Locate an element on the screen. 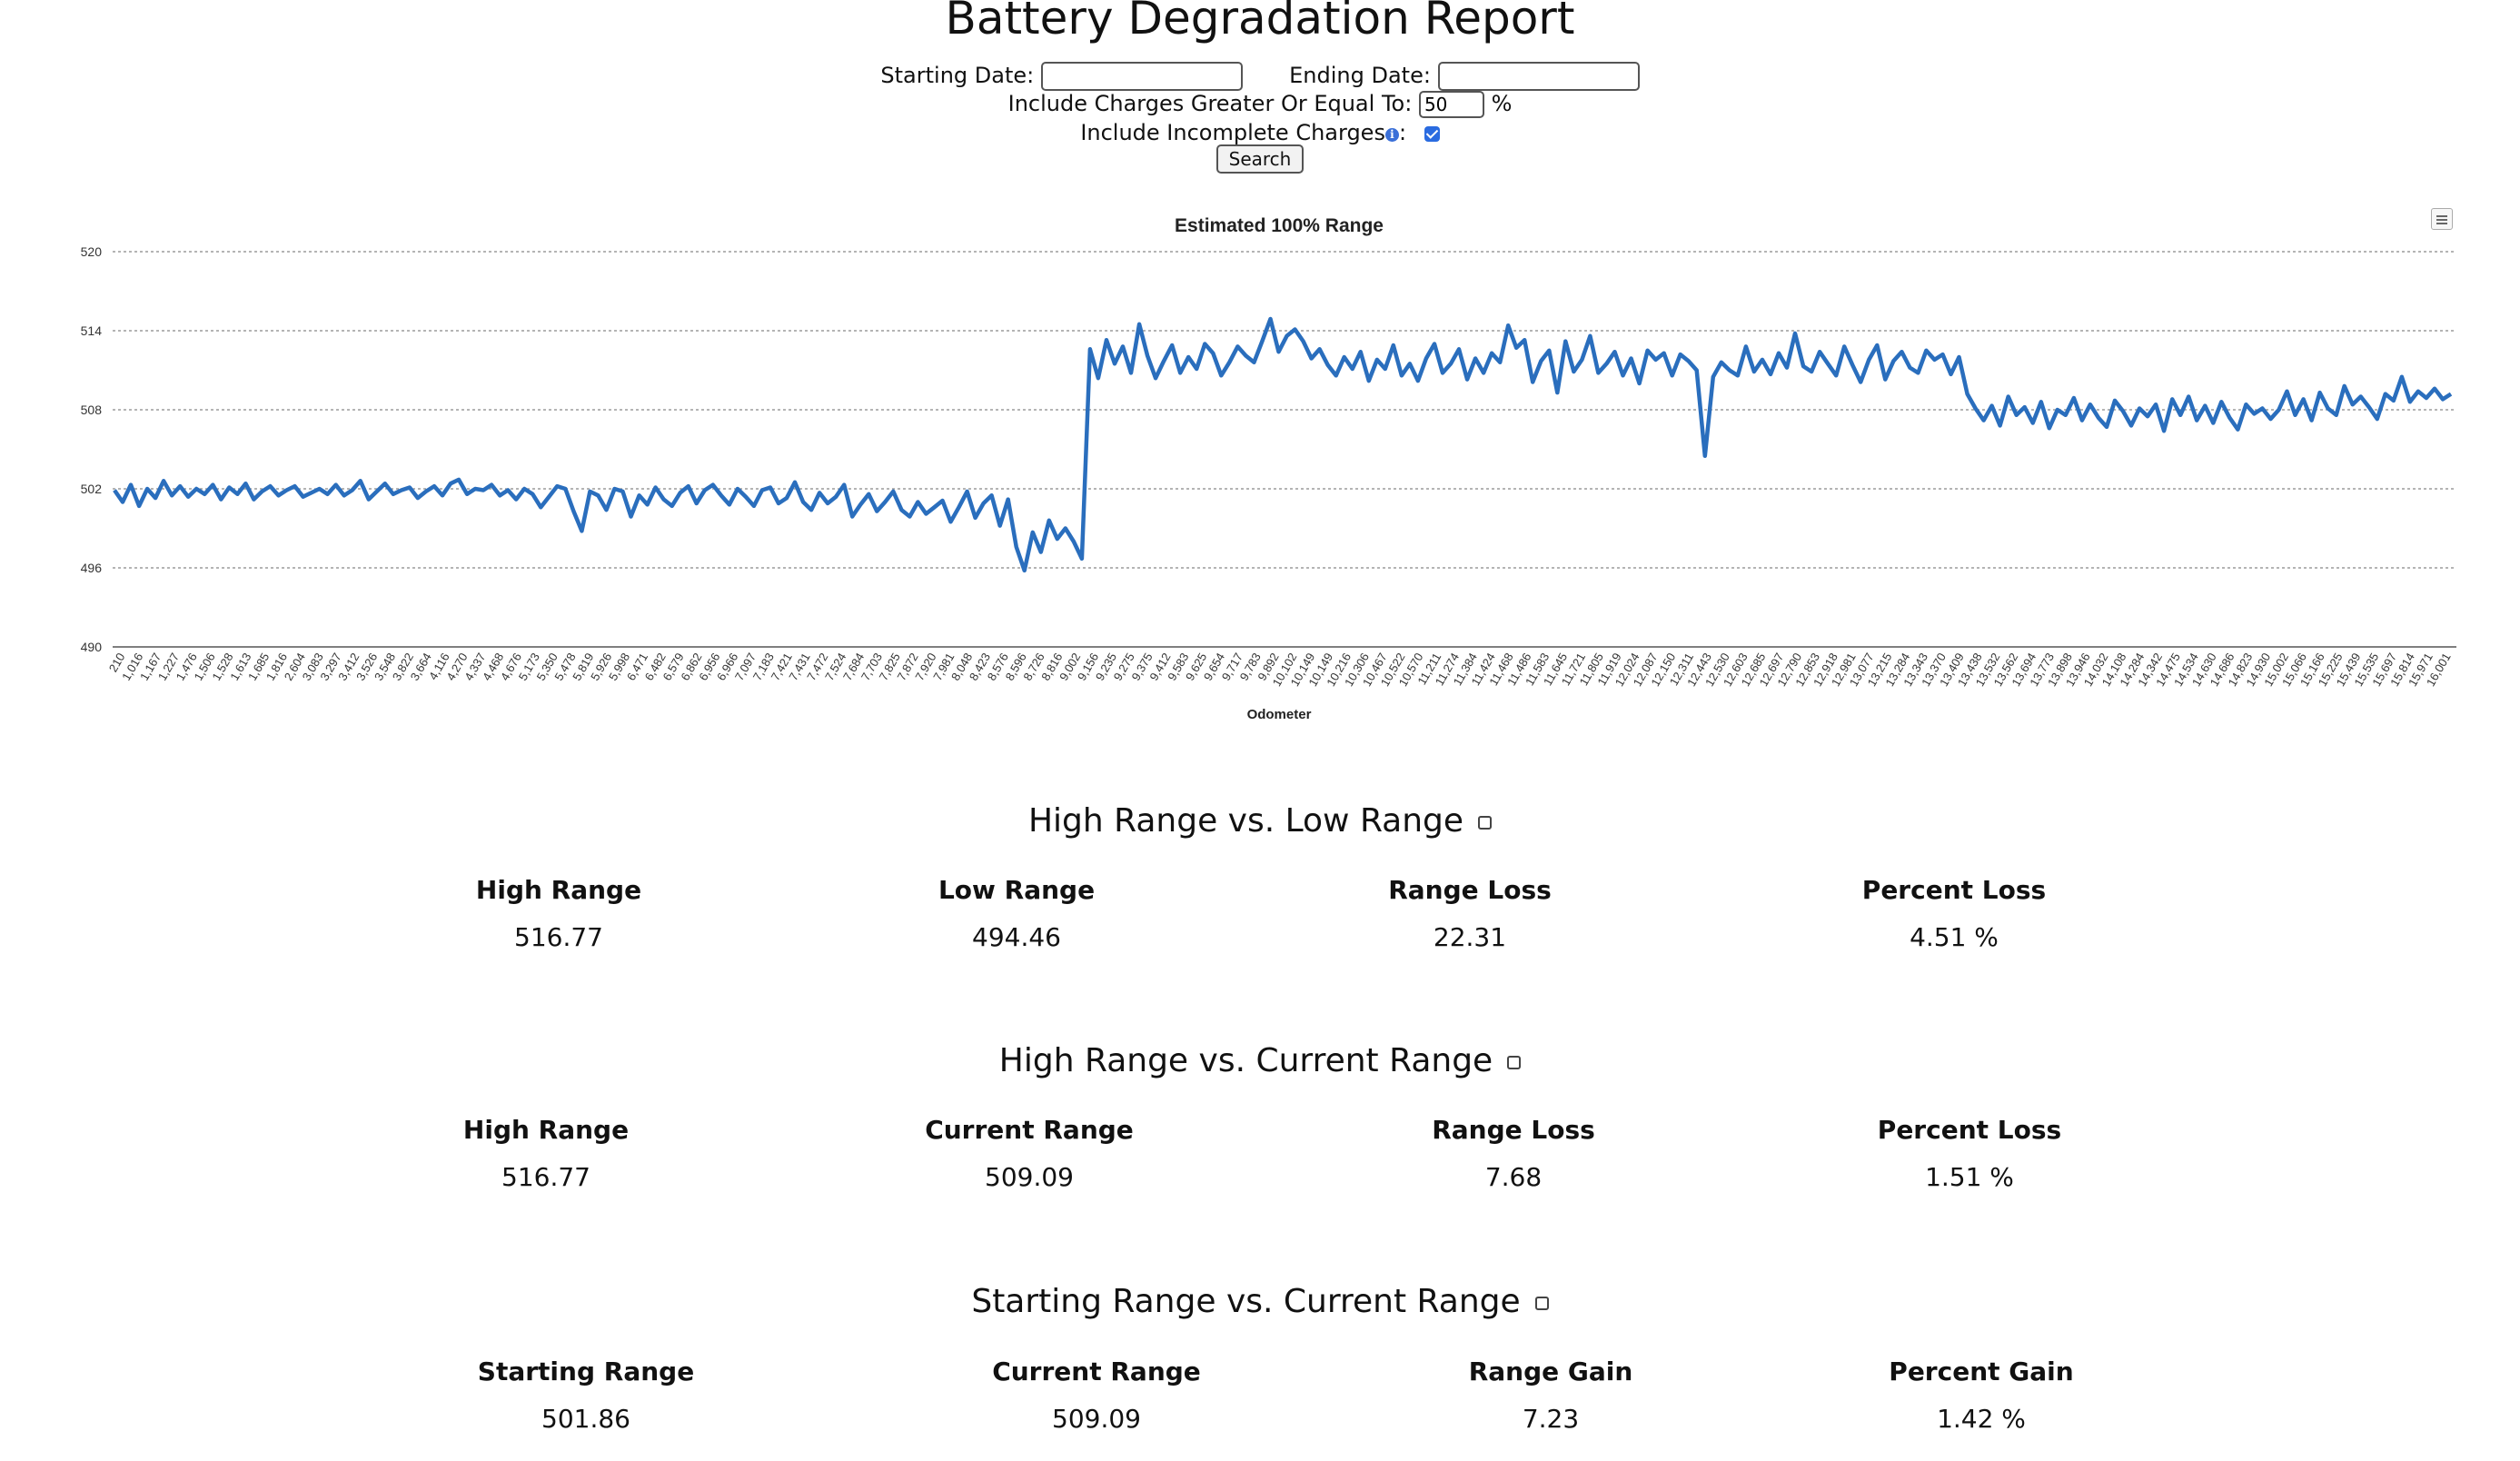  chart-title: Estimated 100% Range is located at coordinates (1279, 226).